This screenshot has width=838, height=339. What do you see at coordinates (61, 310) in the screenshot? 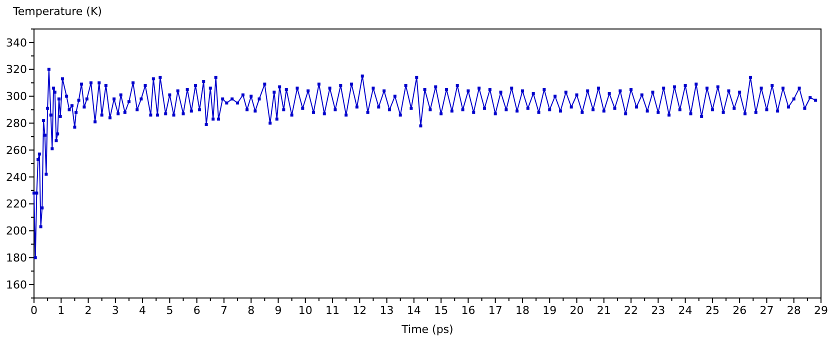
I see `x-tick-label: 1` at bounding box center [61, 310].